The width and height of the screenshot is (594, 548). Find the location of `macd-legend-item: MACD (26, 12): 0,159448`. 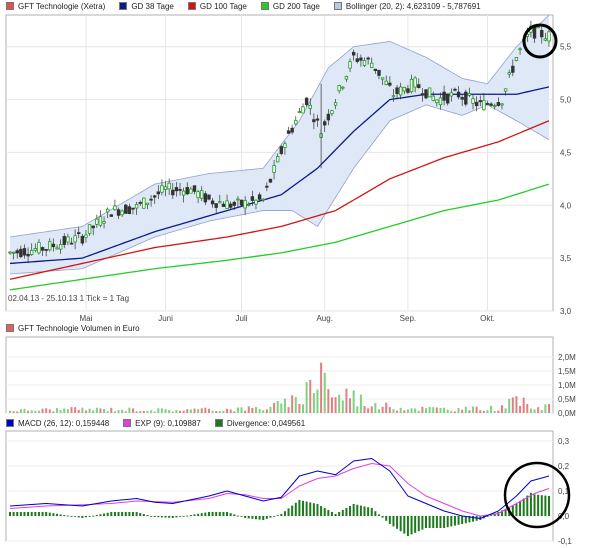

macd-legend-item: MACD (26, 12): 0,159448 is located at coordinates (57, 423).